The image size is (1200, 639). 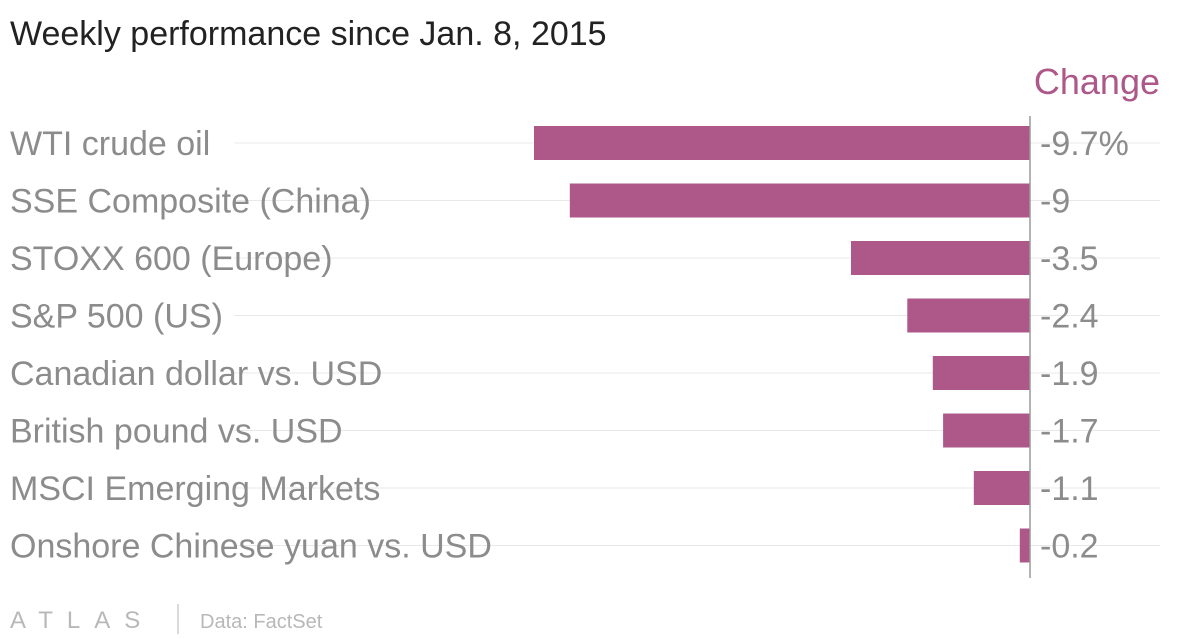 I want to click on value-label: -0.2, so click(x=1069, y=547).